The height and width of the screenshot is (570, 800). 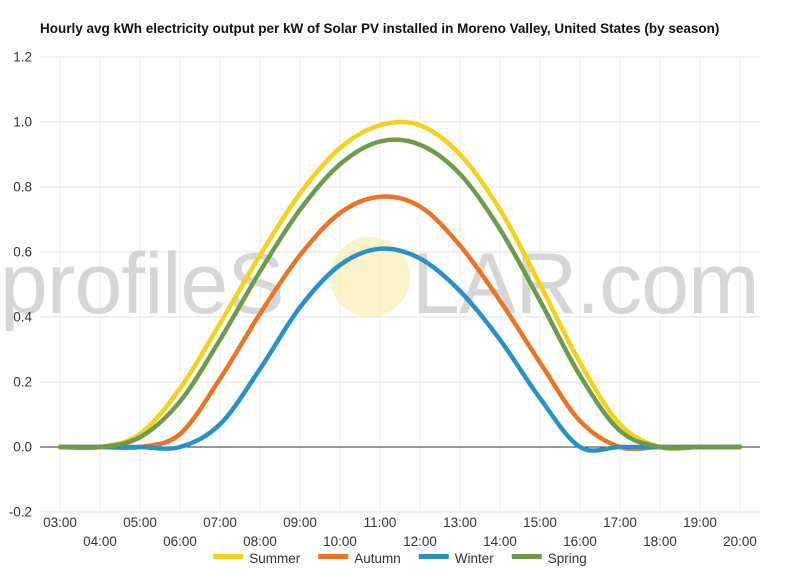 I want to click on x-tick-label: 10:00, so click(x=340, y=541).